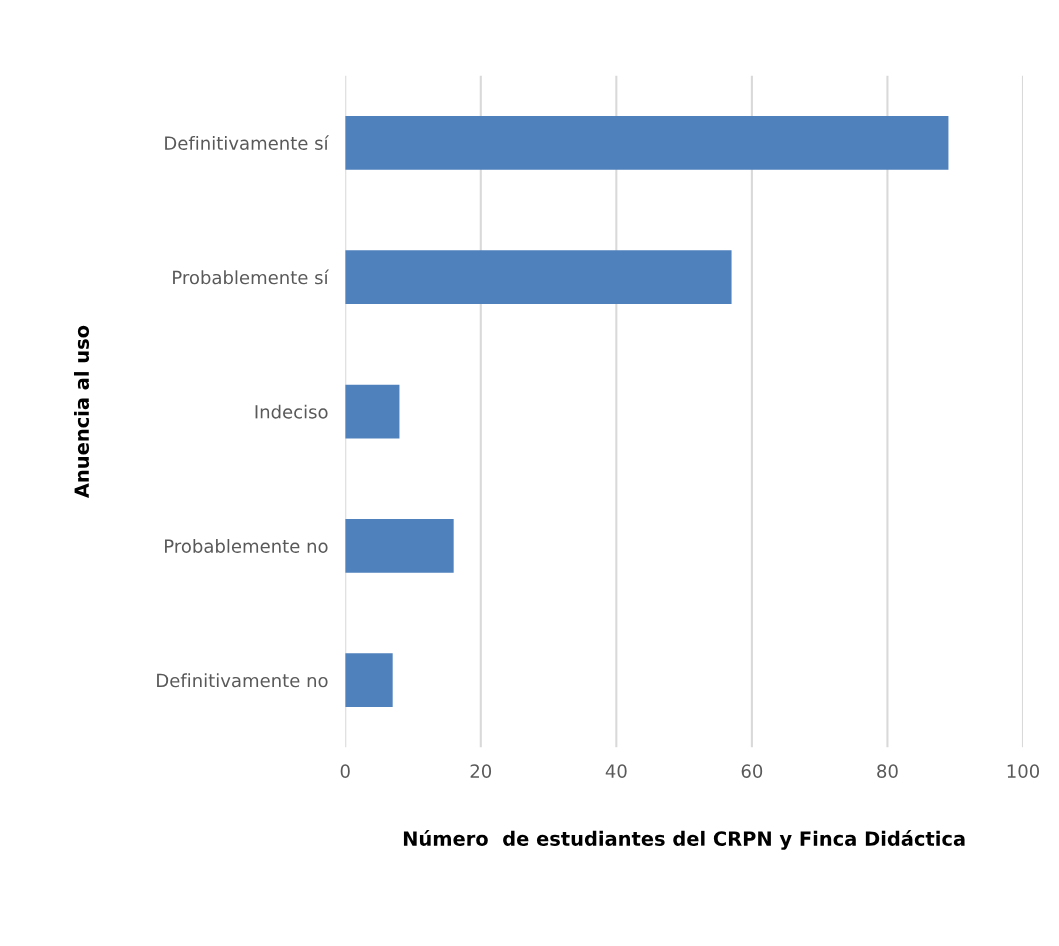 The image size is (1059, 946). I want to click on y-tick-label: Probablemente sí, so click(251, 277).